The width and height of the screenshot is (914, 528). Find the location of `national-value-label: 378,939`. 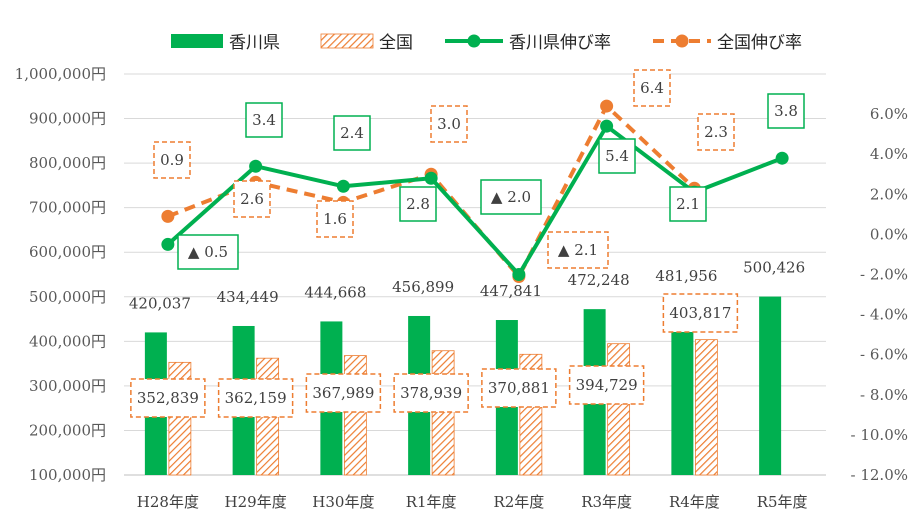

national-value-label: 378,939 is located at coordinates (431, 393).